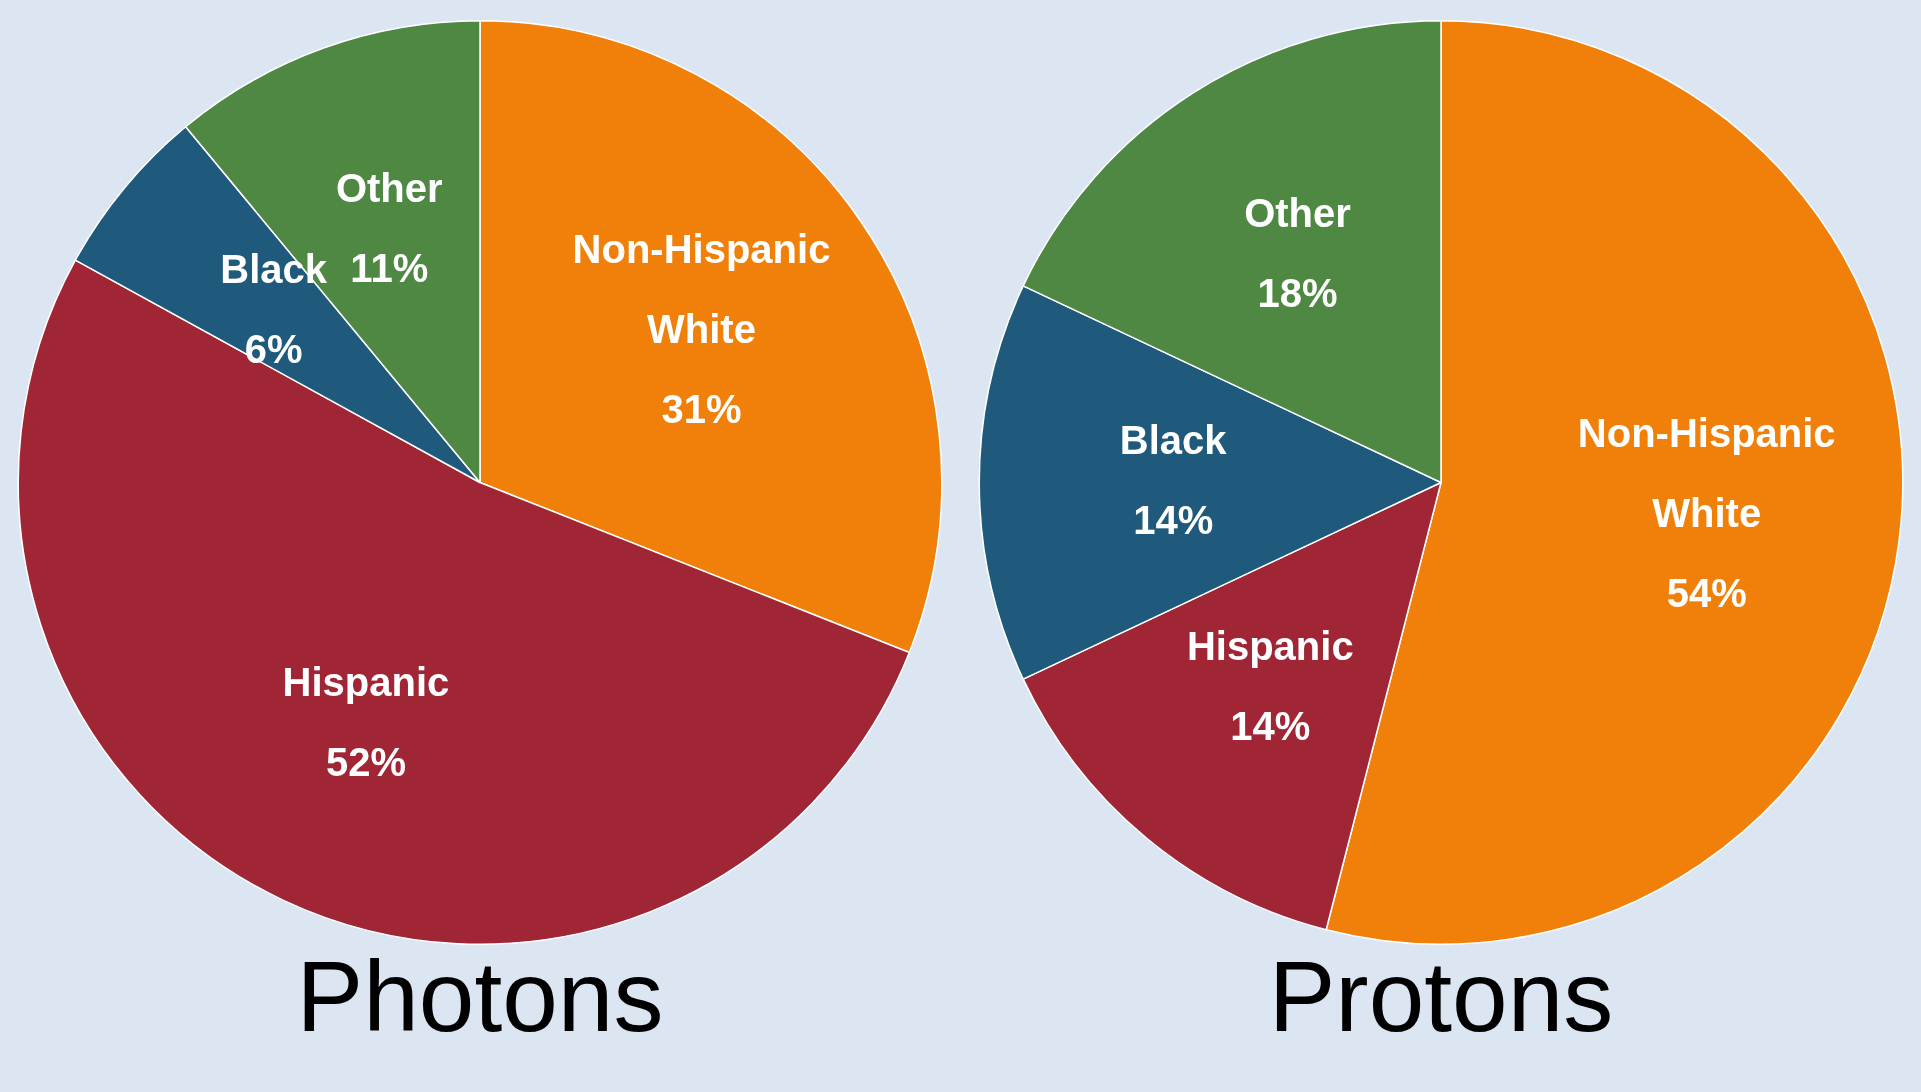  I want to click on data-label: 52%, so click(365, 761).